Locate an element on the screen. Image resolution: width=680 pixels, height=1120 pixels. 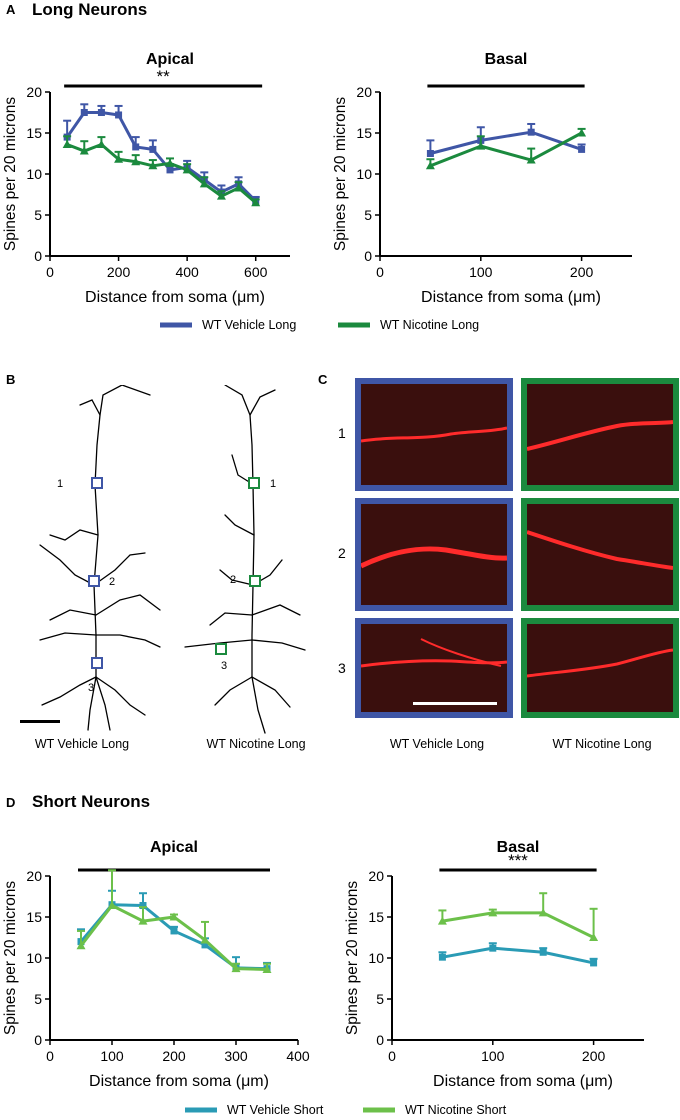
micro-row-label-1: 1 is located at coordinates (342, 433).